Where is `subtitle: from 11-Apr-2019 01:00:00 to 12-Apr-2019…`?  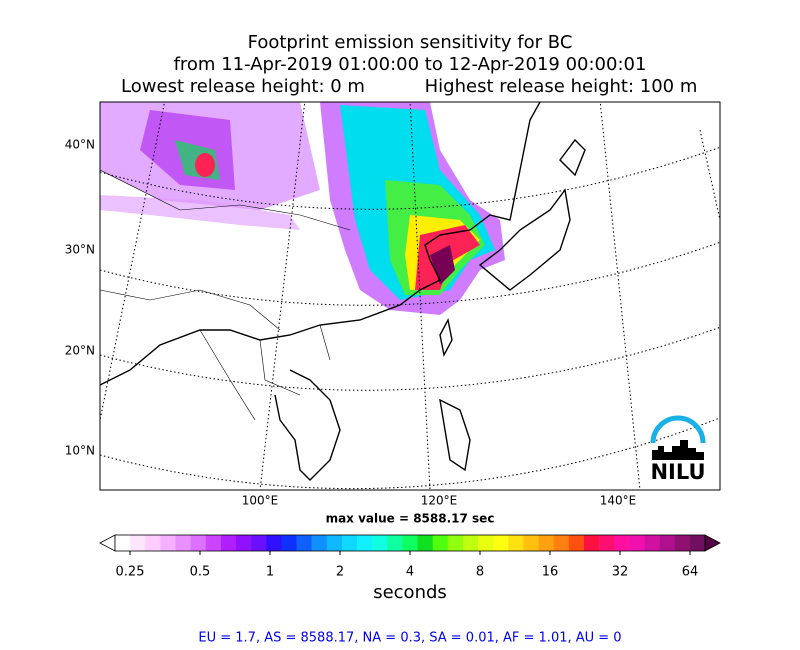
subtitle: from 11-Apr-2019 01:00:00 to 12-Apr-2019… is located at coordinates (410, 64).